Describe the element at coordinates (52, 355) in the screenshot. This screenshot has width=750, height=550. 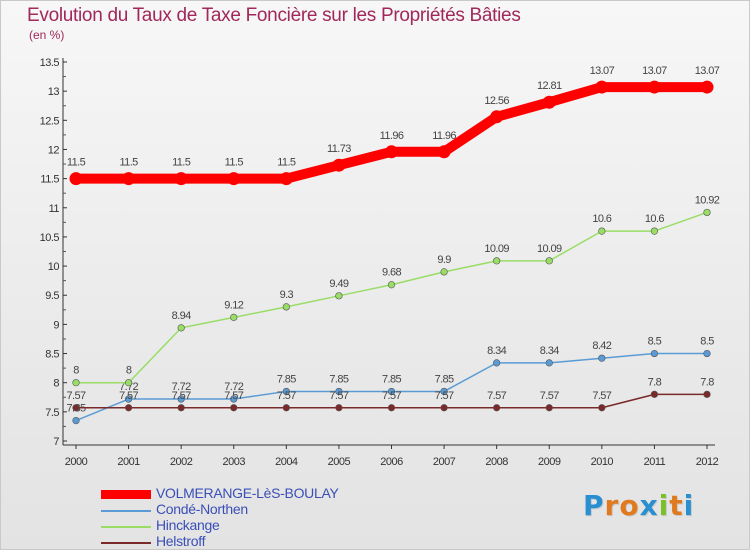
I see `y-tick-label: 8.5` at that location.